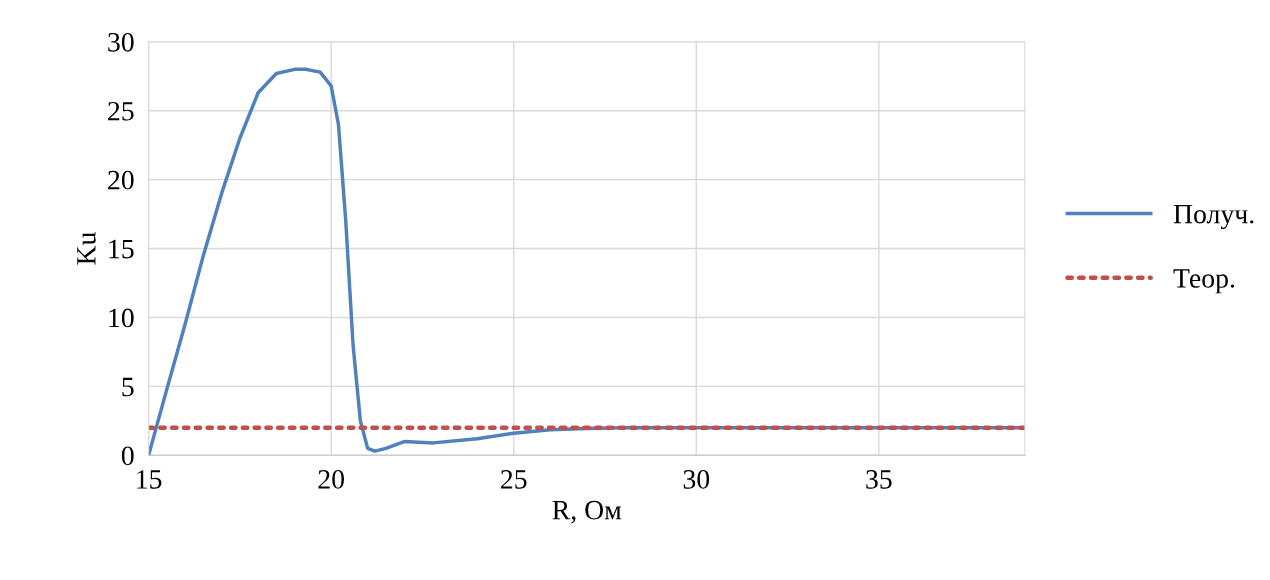 This screenshot has width=1270, height=580. Describe the element at coordinates (121, 180) in the screenshot. I see `y-tick-label: 20` at that location.